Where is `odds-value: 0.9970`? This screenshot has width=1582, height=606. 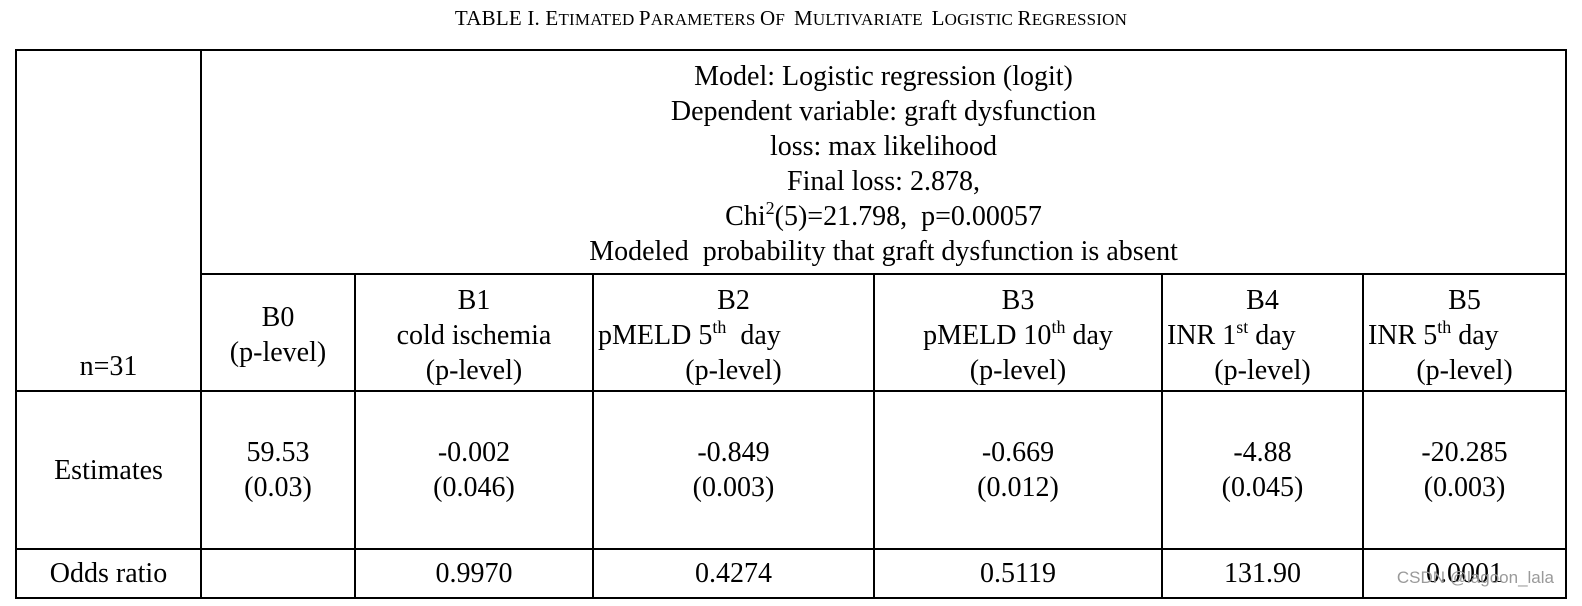
odds-value: 0.9970 is located at coordinates (474, 573).